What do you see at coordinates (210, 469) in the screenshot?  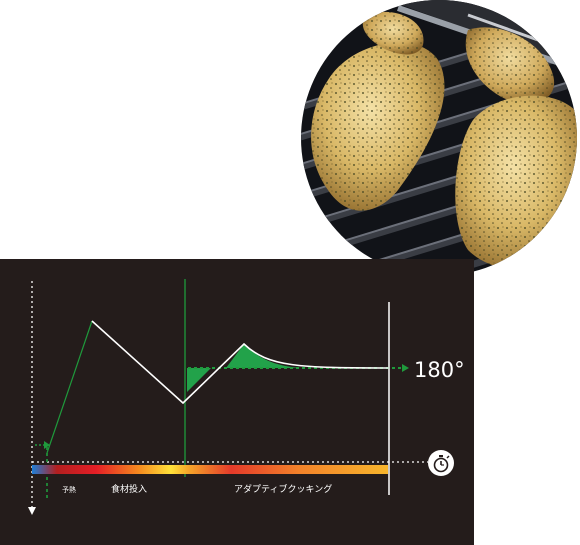 I see `heat-gradient-bar` at bounding box center [210, 469].